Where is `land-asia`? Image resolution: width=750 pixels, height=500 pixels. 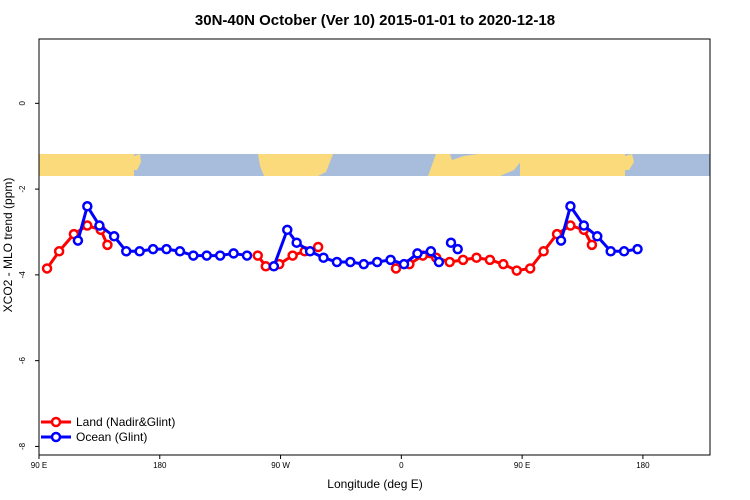 land-asia is located at coordinates (86, 165).